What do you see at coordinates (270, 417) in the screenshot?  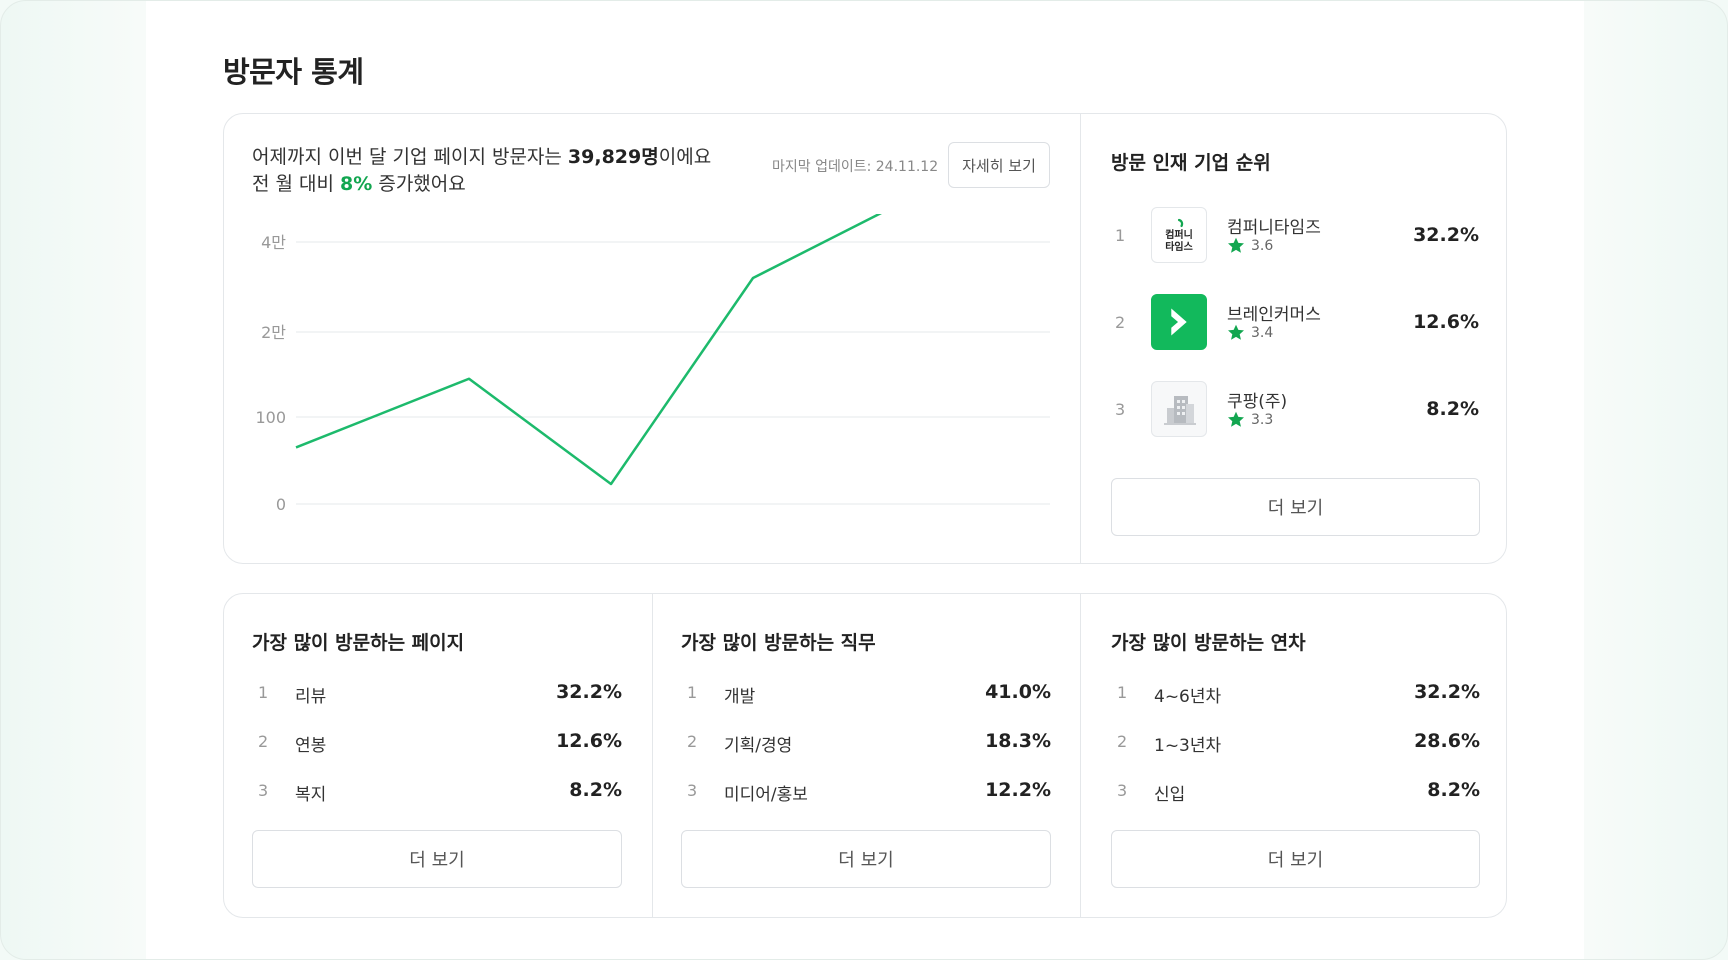 I see `y-tick-label: 100` at bounding box center [270, 417].